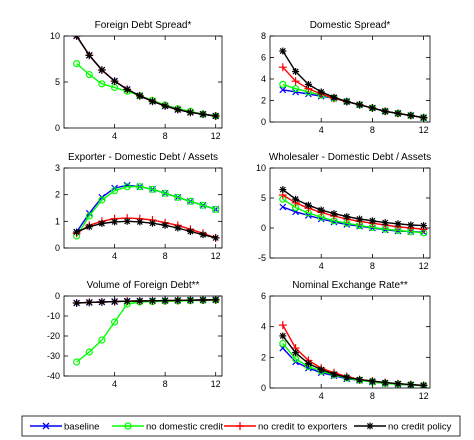 This screenshot has height=440, width=474. I want to click on panel-6-ytick-label: 2, so click(263, 357).